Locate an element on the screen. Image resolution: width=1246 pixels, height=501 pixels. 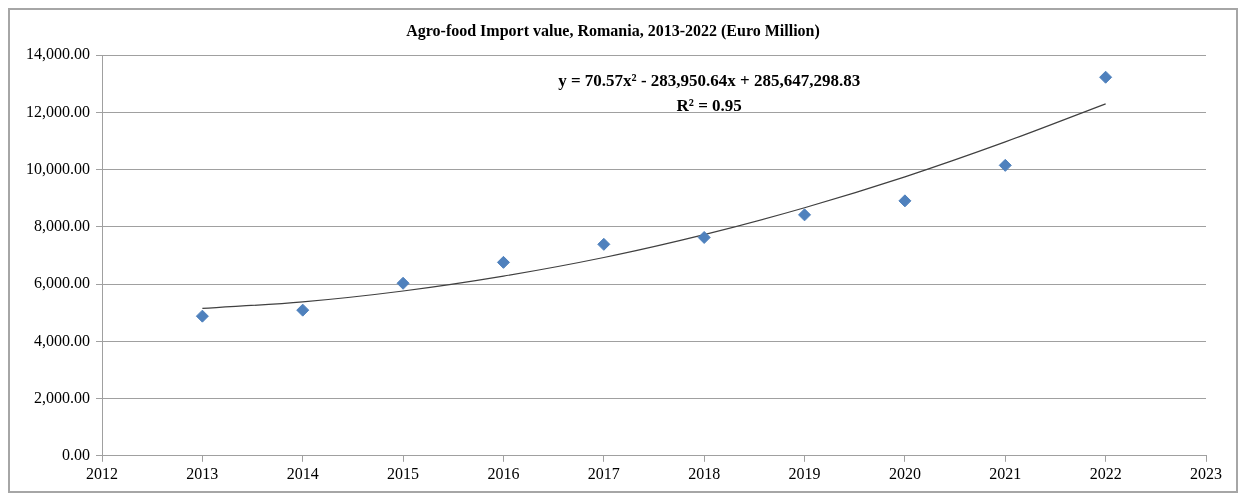
annotation: y = 70.57x² - 283,950.64x + 285,647,298.83 is located at coordinates (709, 80).